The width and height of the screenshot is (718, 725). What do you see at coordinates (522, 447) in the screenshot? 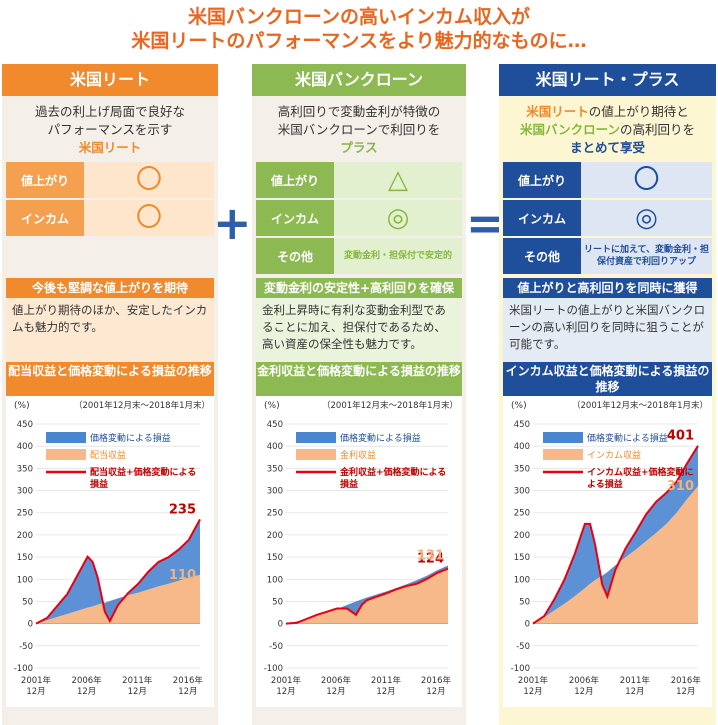
I see `y-tick-label: 400` at bounding box center [522, 447].